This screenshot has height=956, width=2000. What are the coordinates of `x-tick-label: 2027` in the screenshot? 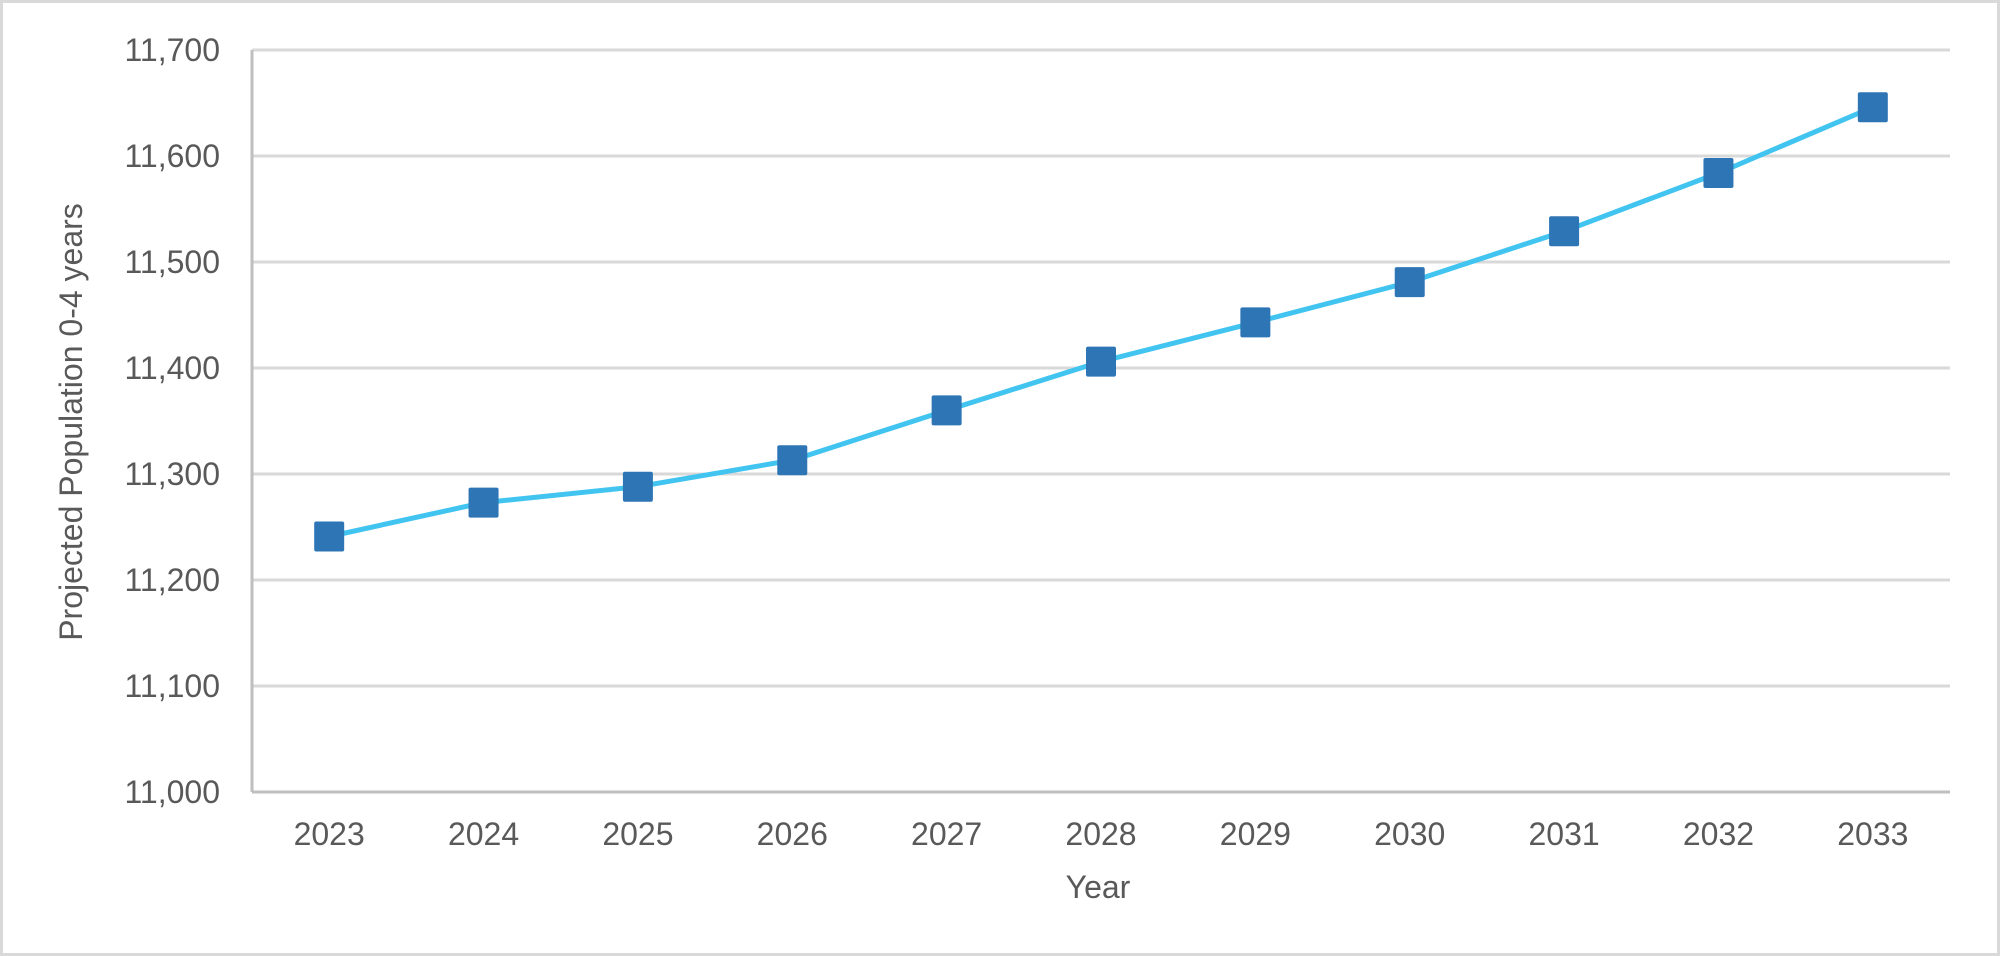 It's located at (946, 834).